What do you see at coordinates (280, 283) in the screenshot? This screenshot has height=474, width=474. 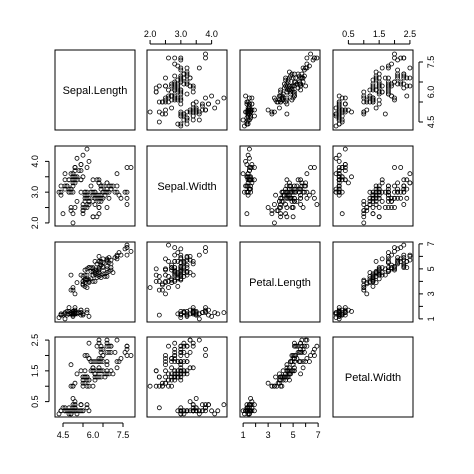 I see `variable-name-label: Petal.Length` at bounding box center [280, 283].